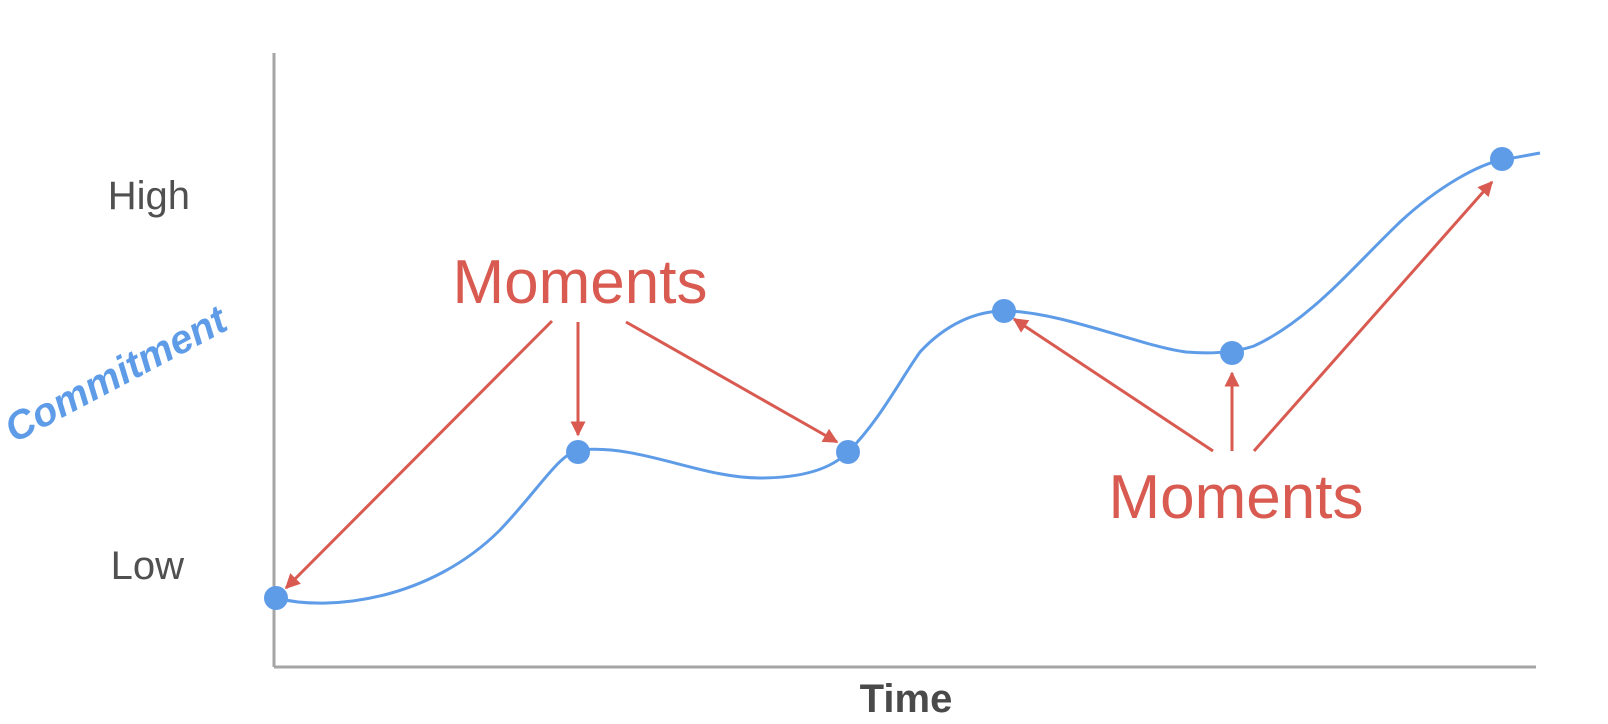  Describe the element at coordinates (118, 374) in the screenshot. I see `y-axis-title: Commitment` at that location.